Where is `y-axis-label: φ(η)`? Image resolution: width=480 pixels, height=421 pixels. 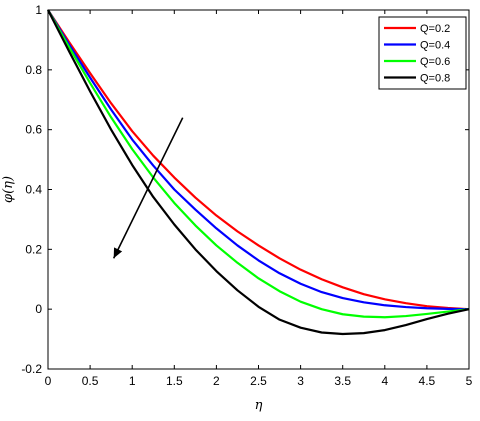 y-axis-label: φ(η) is located at coordinates (8, 189).